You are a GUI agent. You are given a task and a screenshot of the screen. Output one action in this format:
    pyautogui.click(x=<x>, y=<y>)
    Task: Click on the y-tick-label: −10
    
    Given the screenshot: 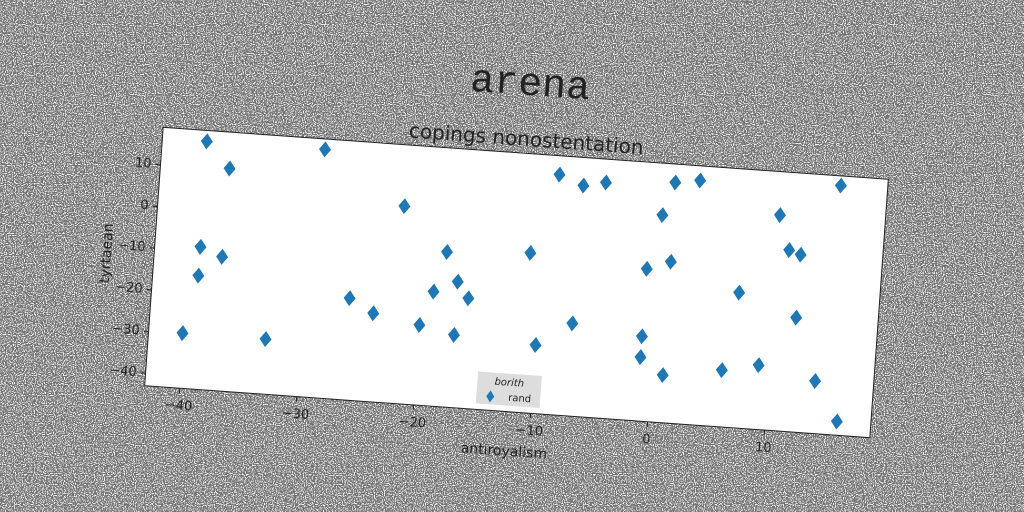 What is the action you would take?
    pyautogui.click(x=132, y=246)
    